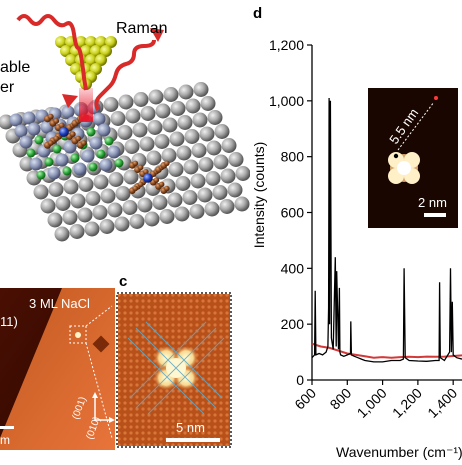 The width and height of the screenshot is (462, 465). Describe the element at coordinates (193, 440) in the screenshot. I see `scale-bar` at that location.